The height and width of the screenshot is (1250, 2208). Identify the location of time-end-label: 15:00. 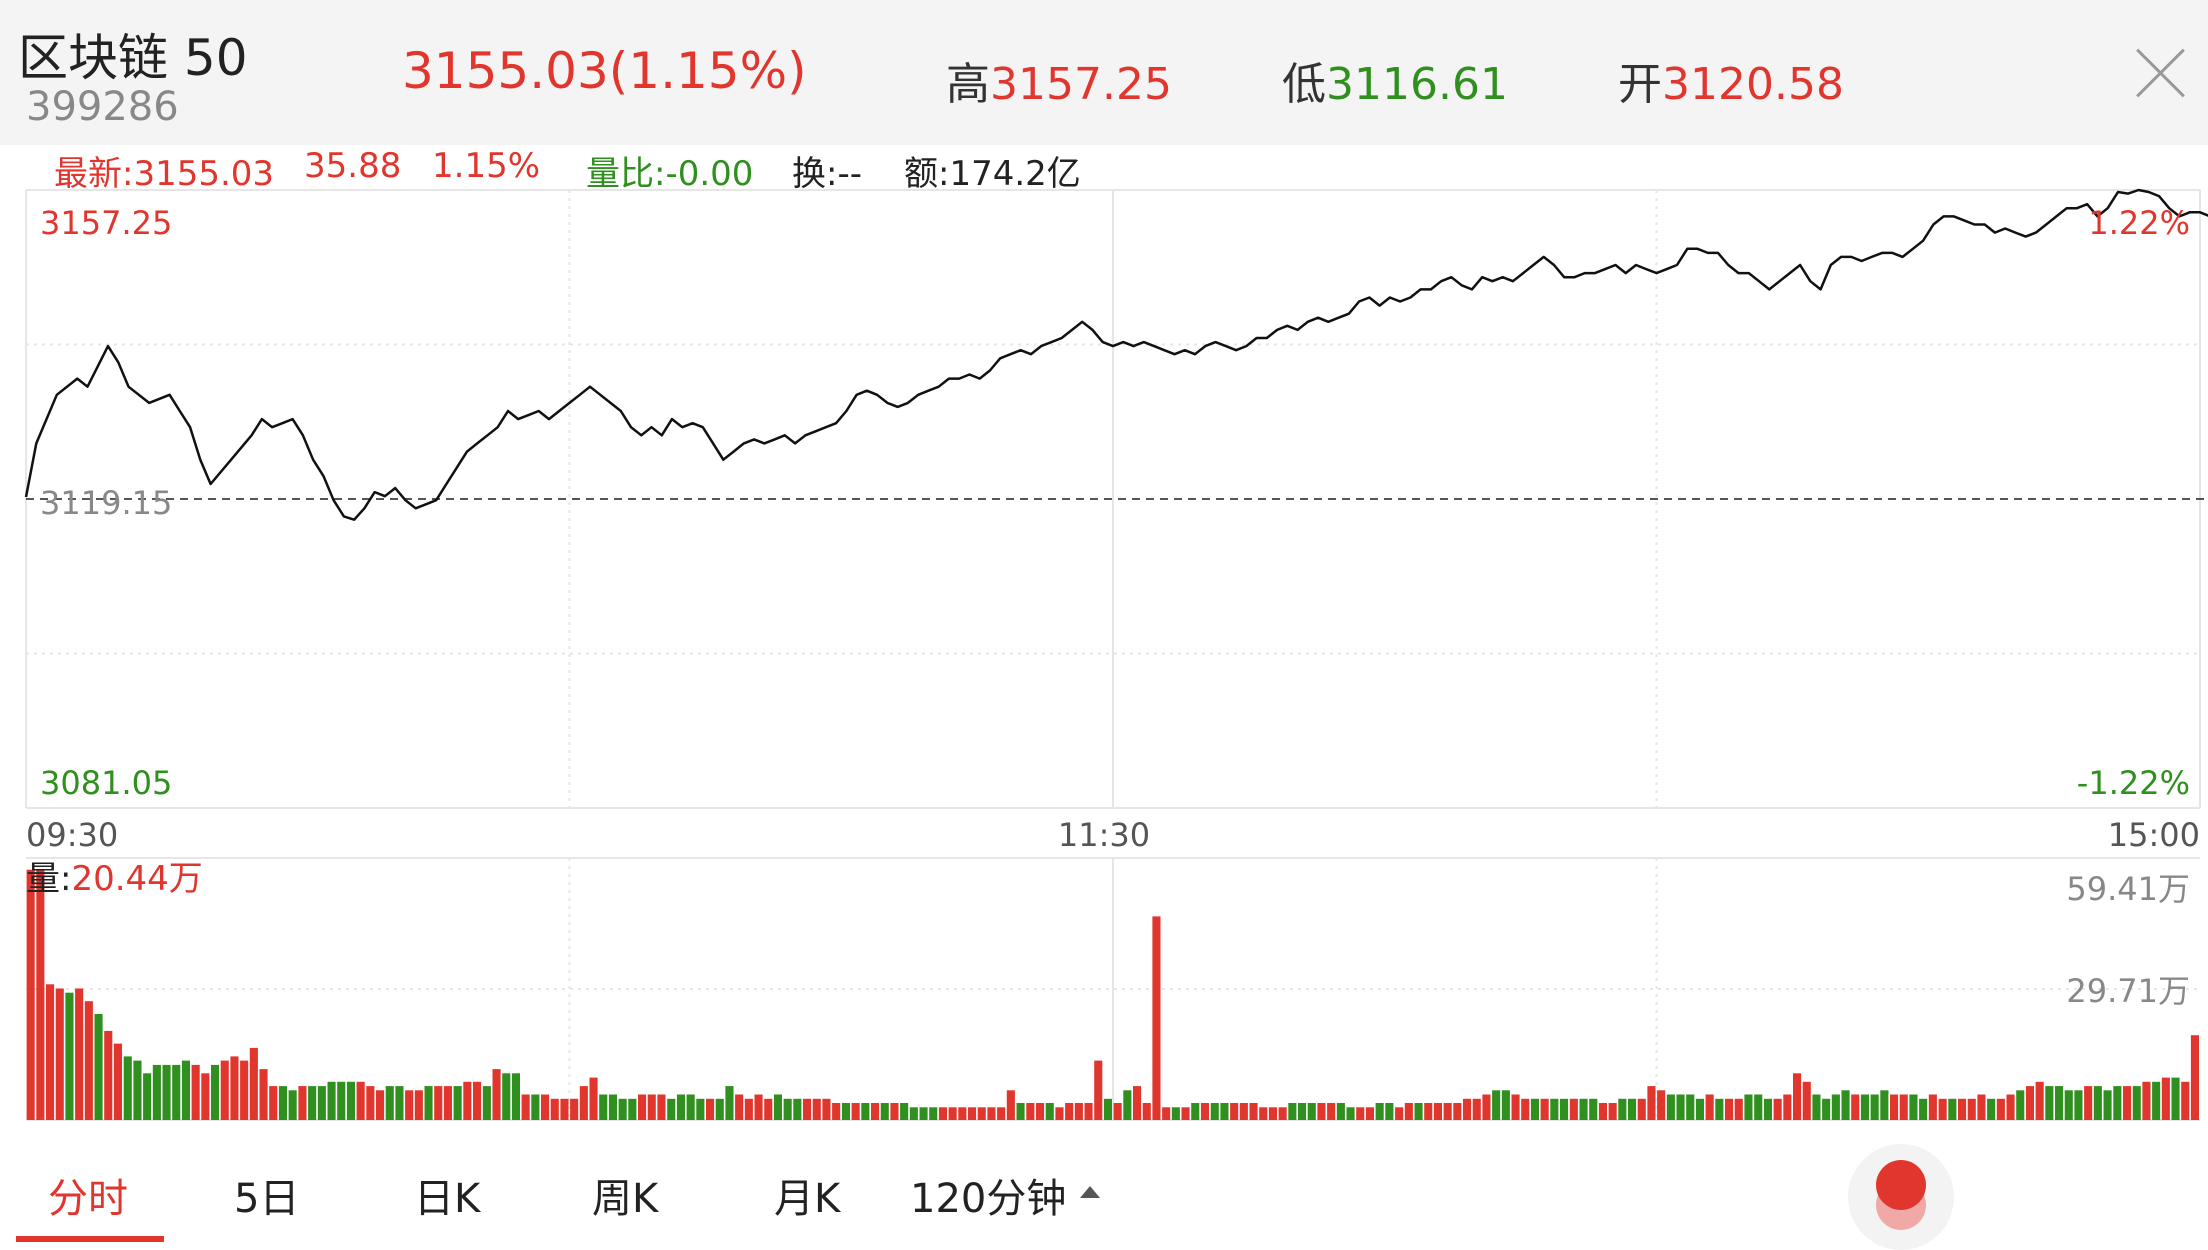
(2154, 835).